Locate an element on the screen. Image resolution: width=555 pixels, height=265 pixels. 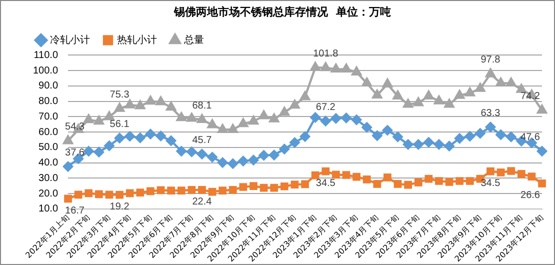
legend-label: 热轧小计 is located at coordinates (137, 40).